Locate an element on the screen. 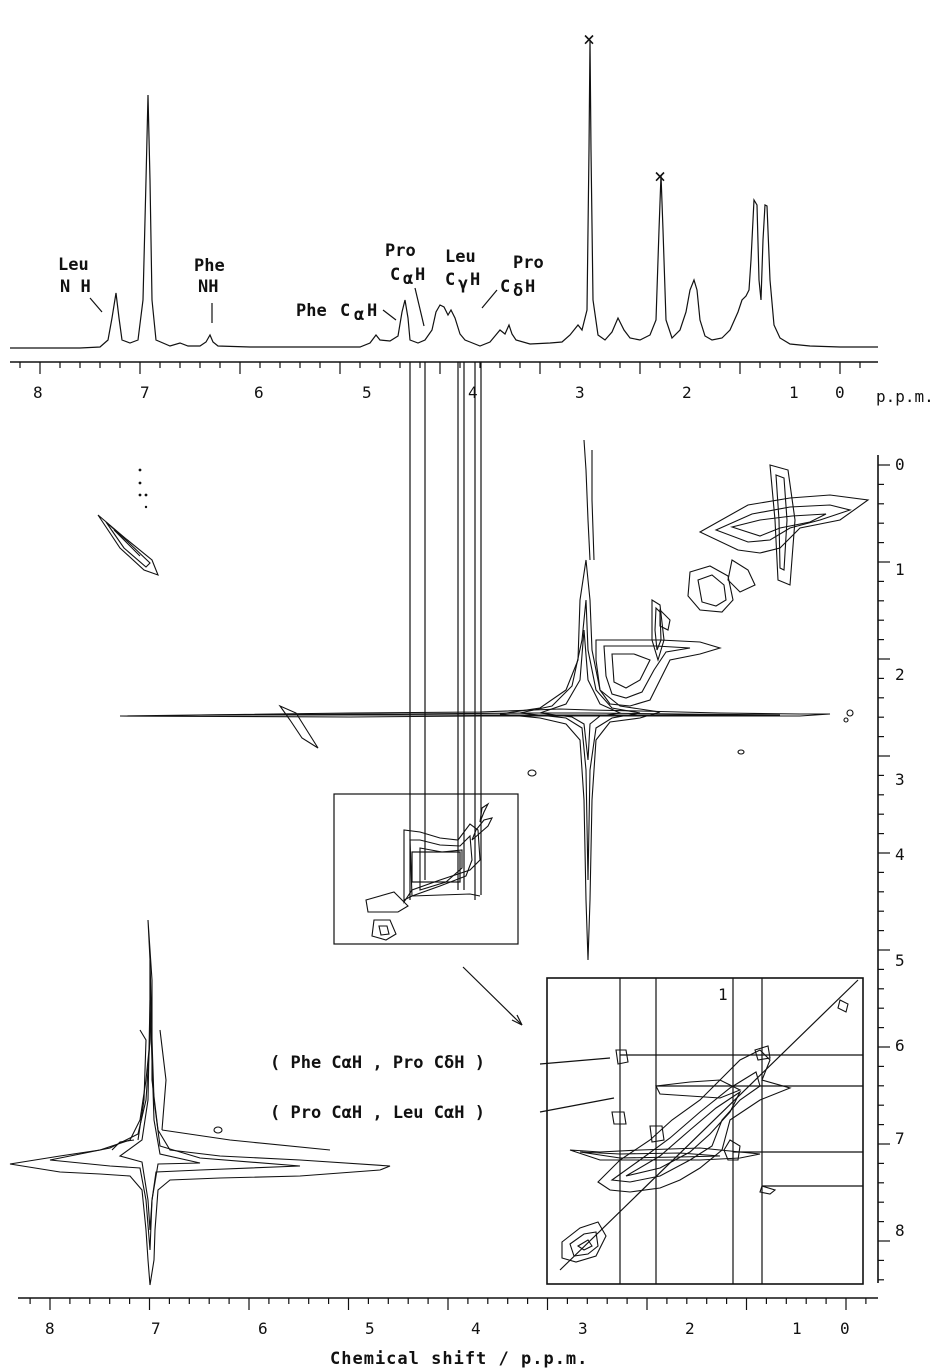 This screenshot has width=948, height=1371. top-tick-3: 3 is located at coordinates (580, 392).